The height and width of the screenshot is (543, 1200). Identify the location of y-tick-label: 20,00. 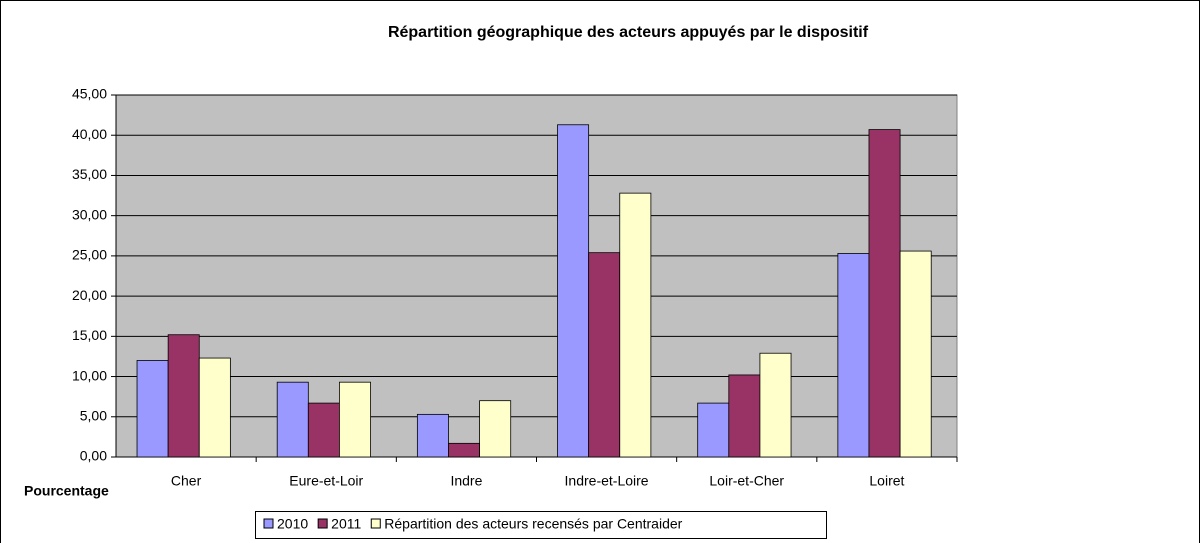
(89, 295).